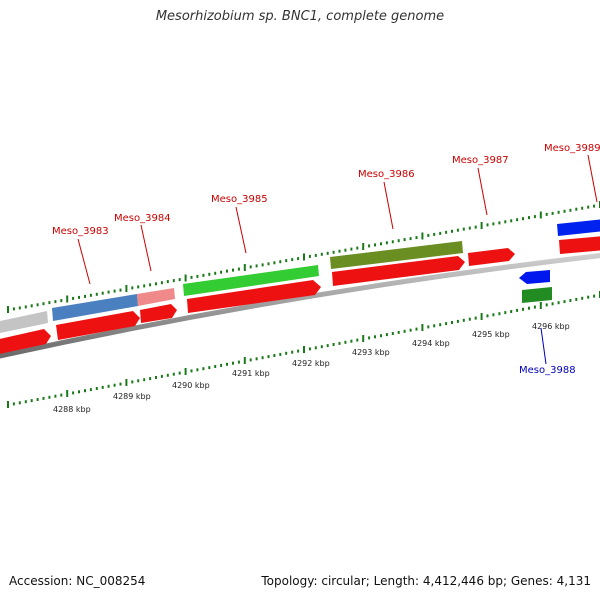 This screenshot has height=600, width=600. I want to click on scale-label: 4293 kbp, so click(371, 352).